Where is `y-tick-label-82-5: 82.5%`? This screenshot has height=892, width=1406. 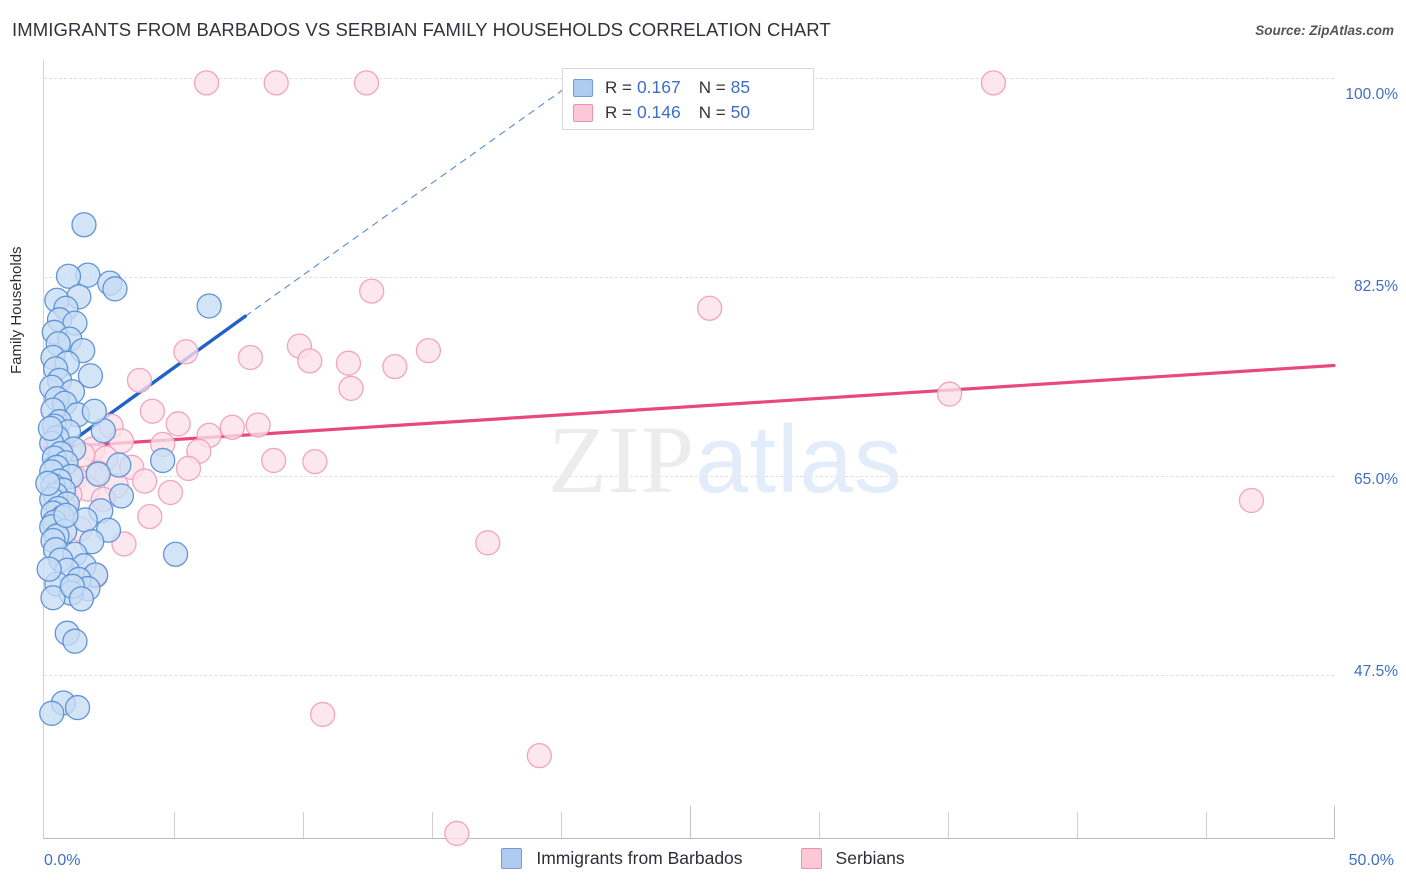
y-tick-label-82-5: 82.5% is located at coordinates (1376, 286).